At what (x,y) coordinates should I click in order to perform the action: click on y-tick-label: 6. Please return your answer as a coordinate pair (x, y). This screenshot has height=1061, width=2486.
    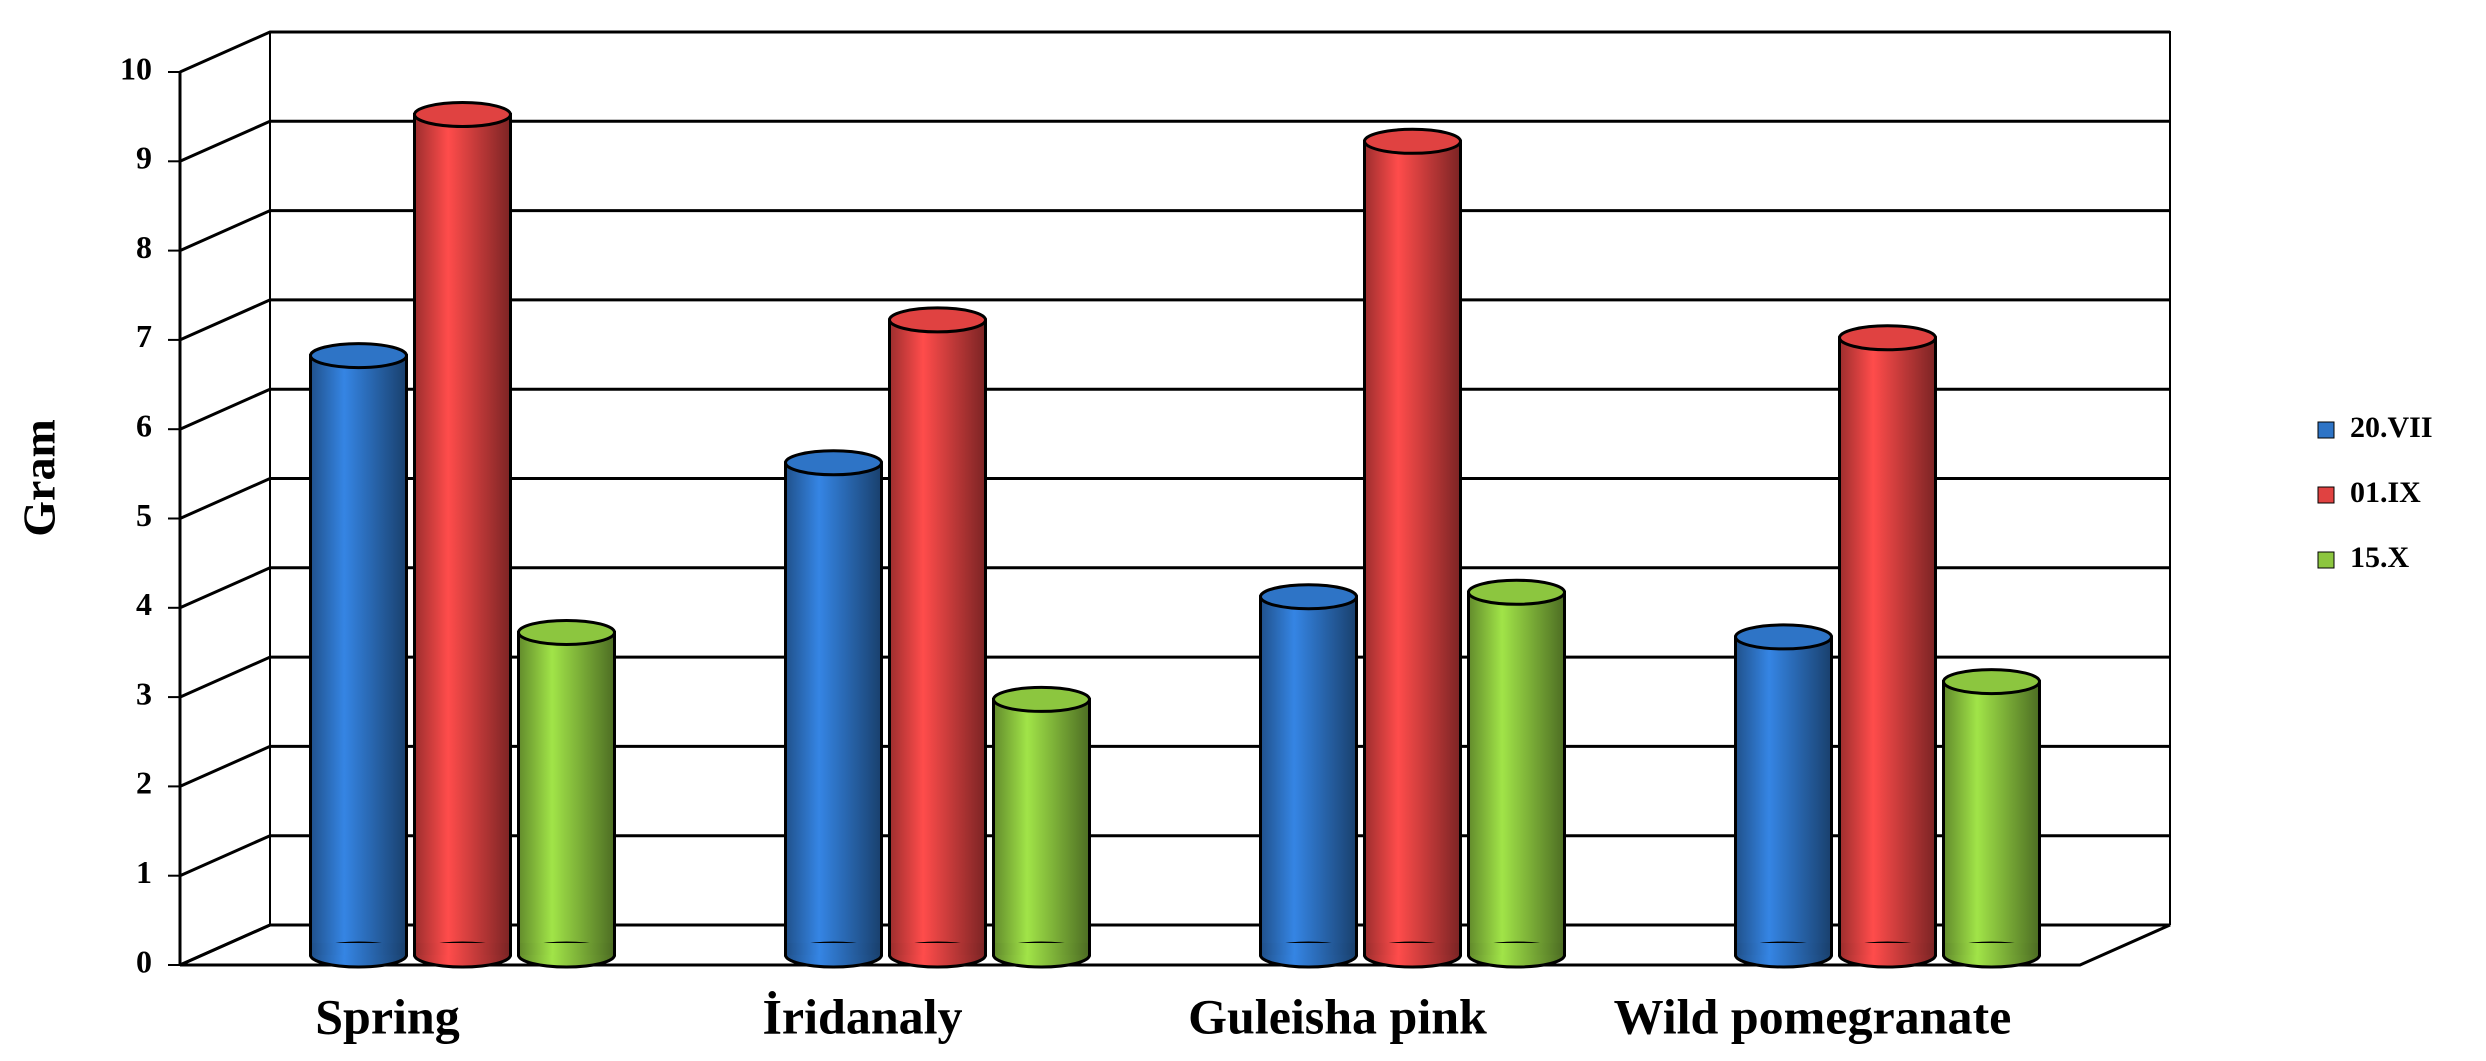
    Looking at the image, I should click on (144, 426).